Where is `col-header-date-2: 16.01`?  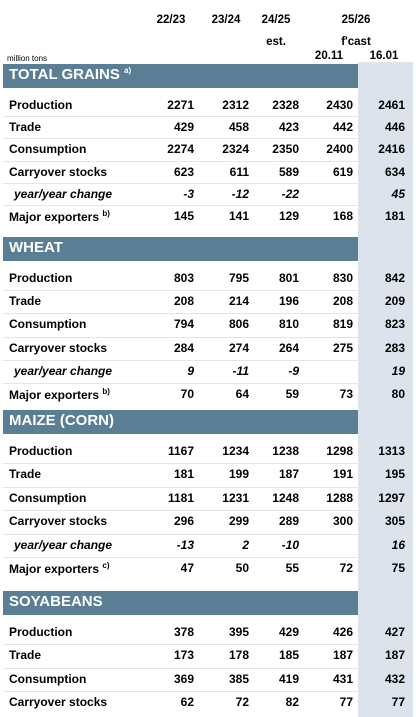 col-header-date-2: 16.01 is located at coordinates (384, 56).